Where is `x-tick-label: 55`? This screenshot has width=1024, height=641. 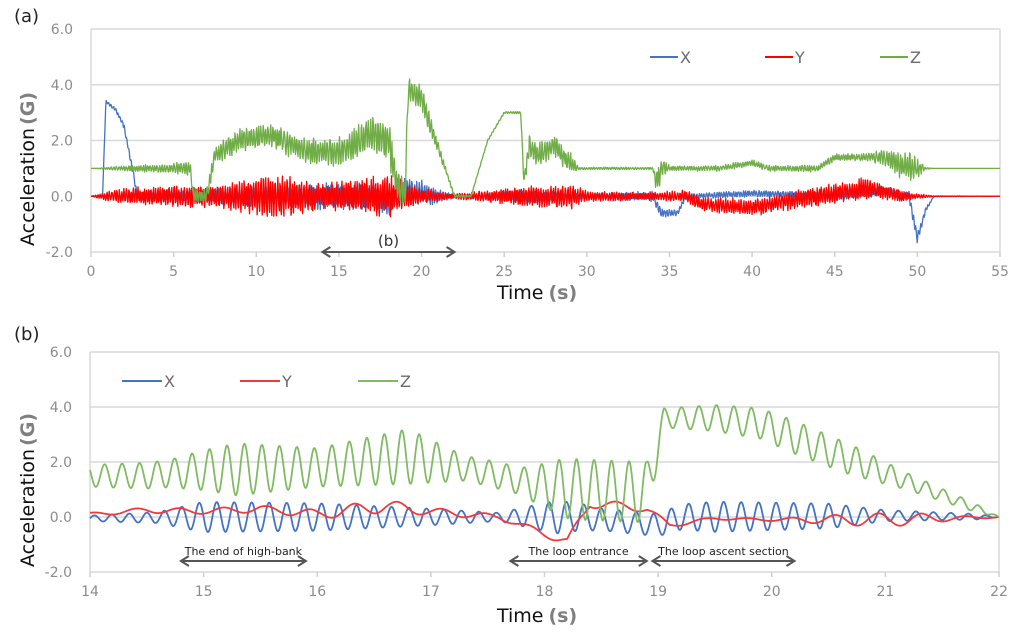 x-tick-label: 55 is located at coordinates (1000, 272).